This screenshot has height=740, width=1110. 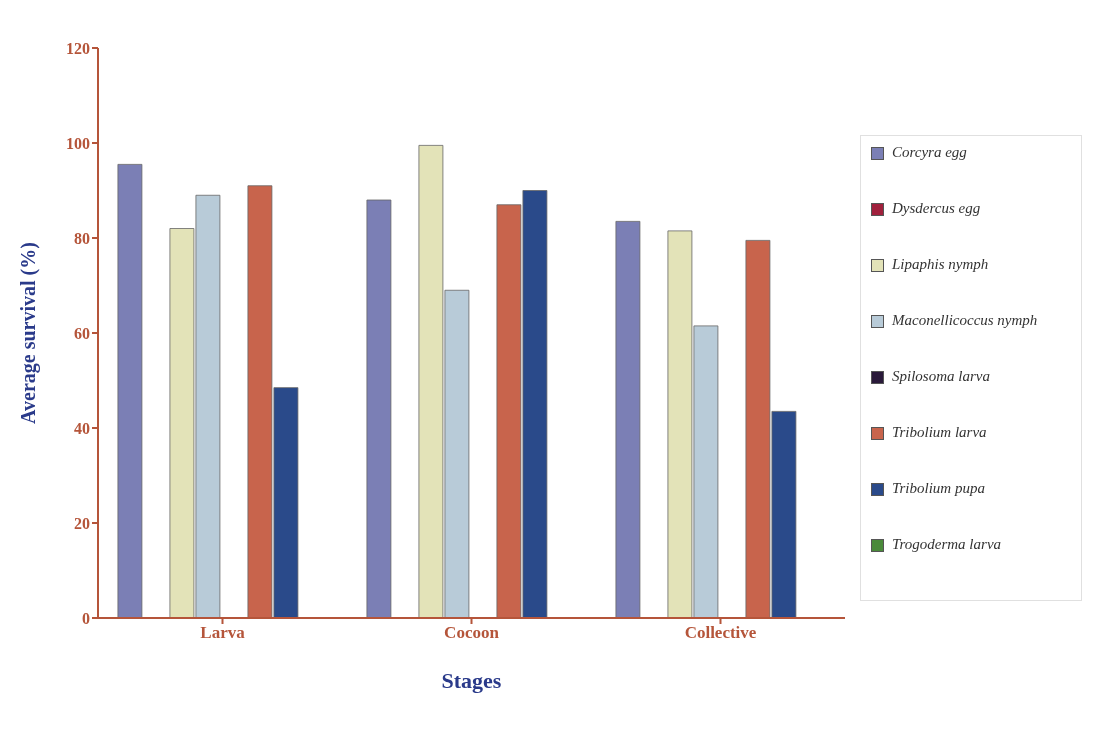 What do you see at coordinates (720, 633) in the screenshot?
I see `x-tick-label: Collective` at bounding box center [720, 633].